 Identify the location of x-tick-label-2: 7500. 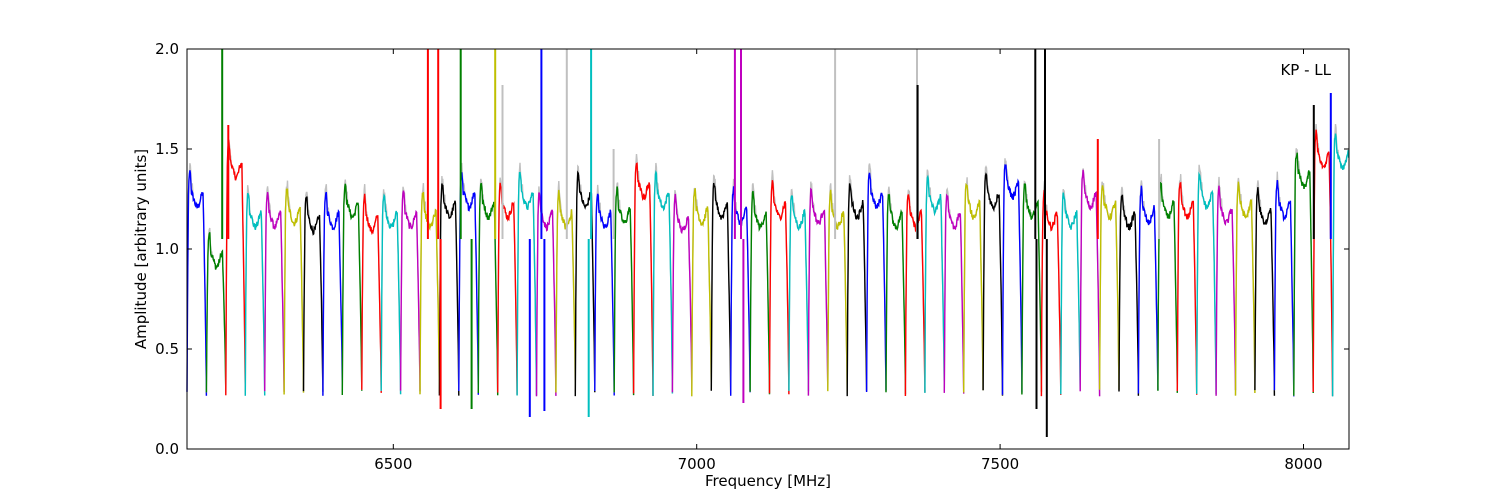
(1000, 464).